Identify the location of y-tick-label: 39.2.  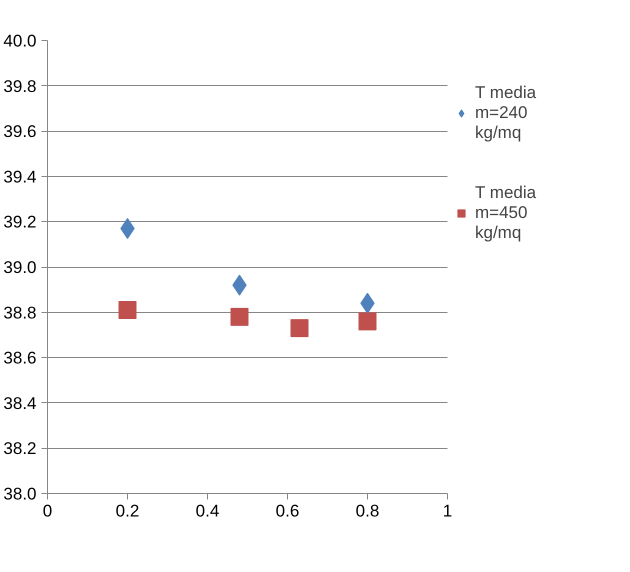
(20, 222).